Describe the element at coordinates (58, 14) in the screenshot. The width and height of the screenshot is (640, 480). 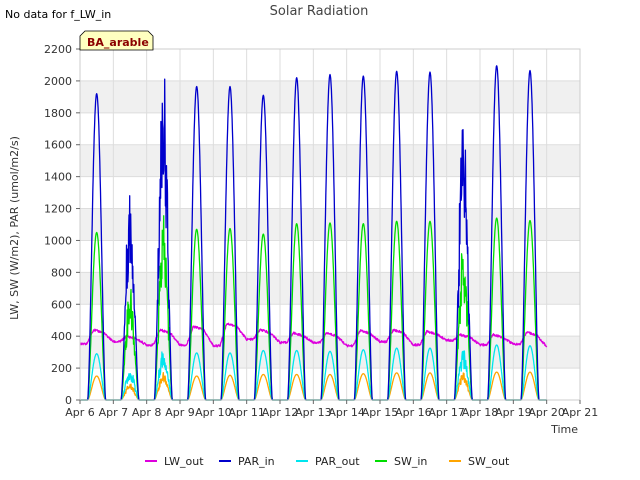
I see `no-data-note: No data for f_LW_in` at that location.